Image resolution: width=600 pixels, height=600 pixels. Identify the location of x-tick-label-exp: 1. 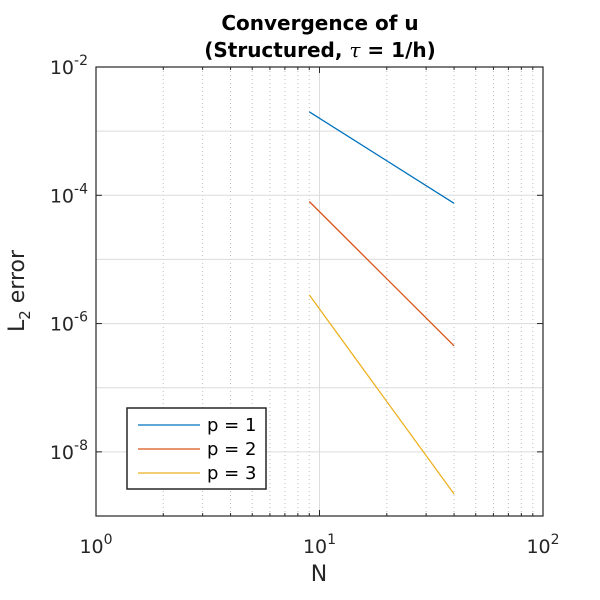
(331, 540).